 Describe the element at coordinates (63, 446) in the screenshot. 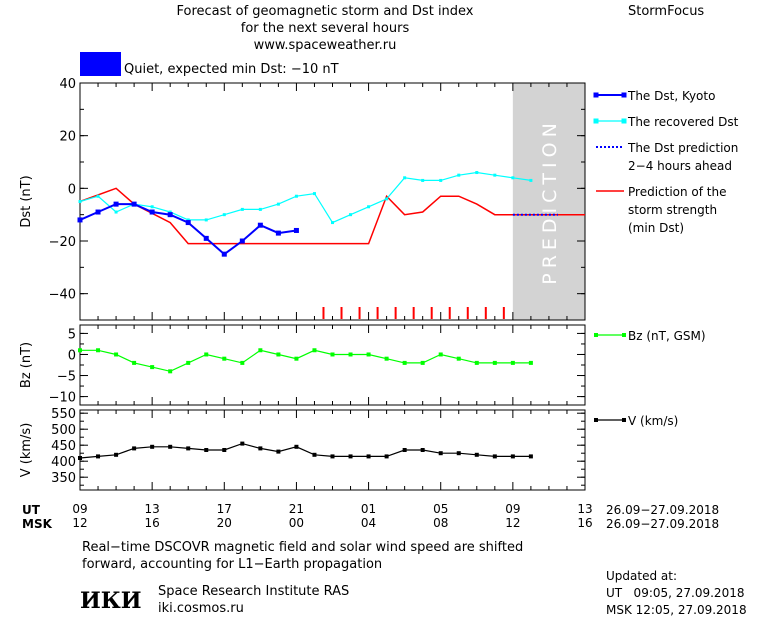

I see `y-tick-label: 450` at that location.